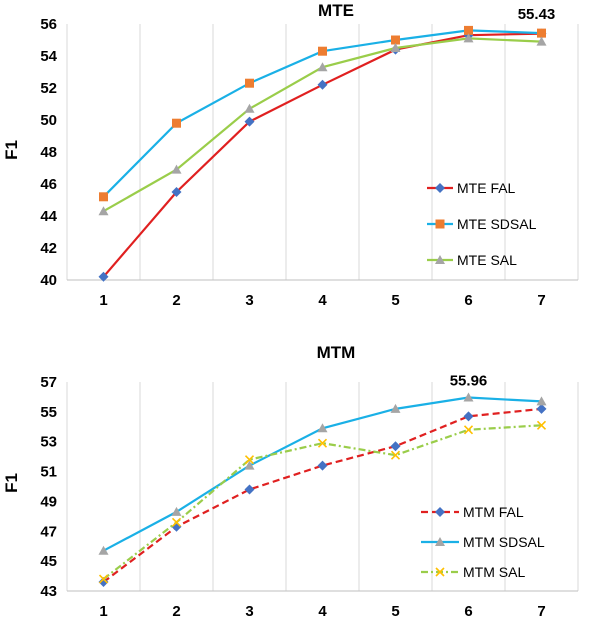 This screenshot has height=621, width=595. I want to click on mte-x-tick-label: 3, so click(249, 300).